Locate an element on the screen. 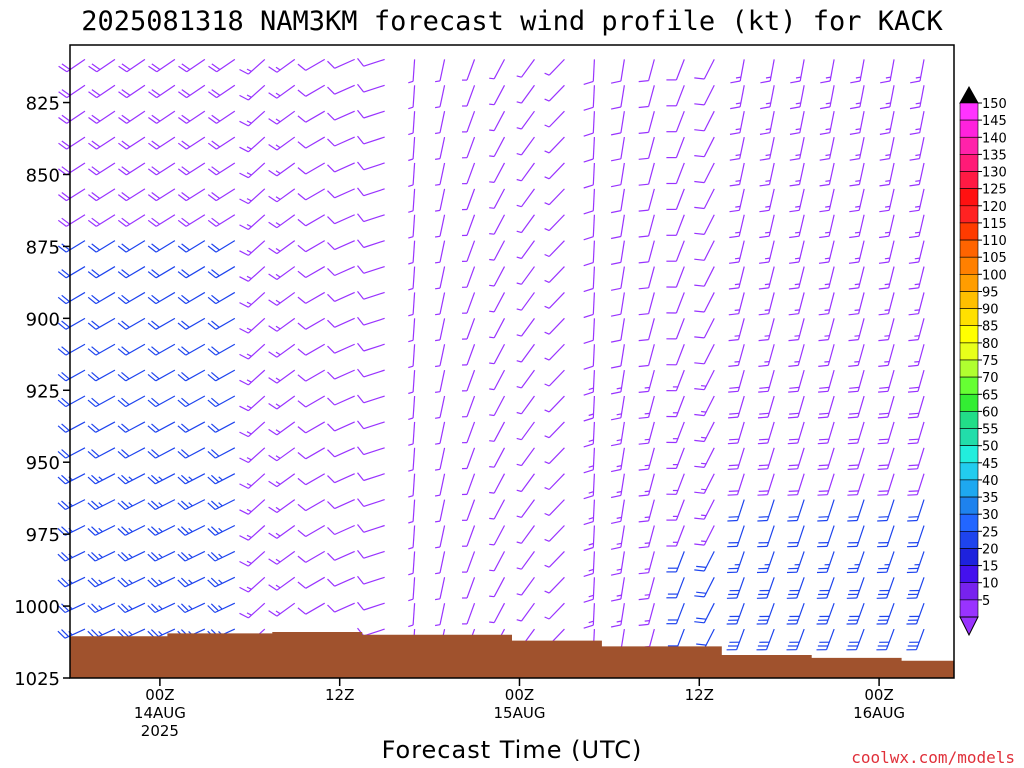 This screenshot has height=768, width=1024. colorbar-label: 125 is located at coordinates (994, 190).